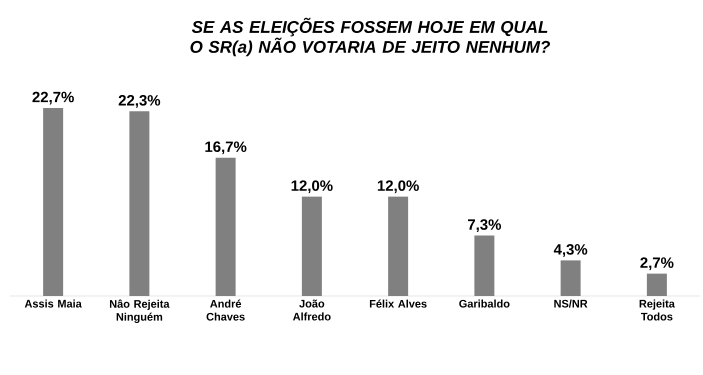 The width and height of the screenshot is (703, 375). I want to click on x-tick-label: André Chaves, so click(225, 310).